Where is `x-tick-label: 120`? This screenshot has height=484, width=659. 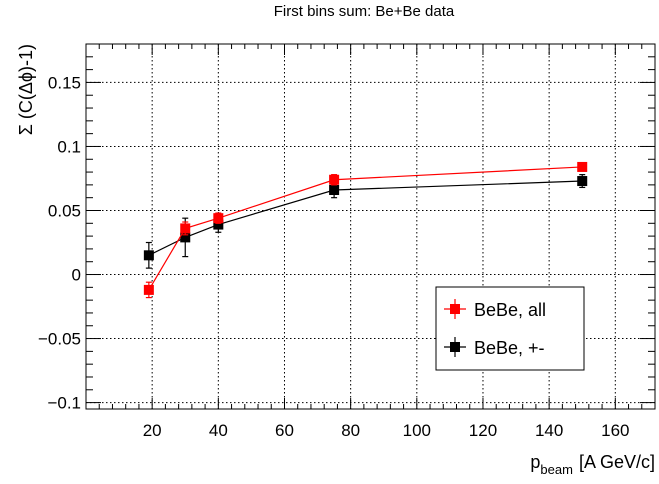
x-tick-label: 120 is located at coordinates (483, 430).